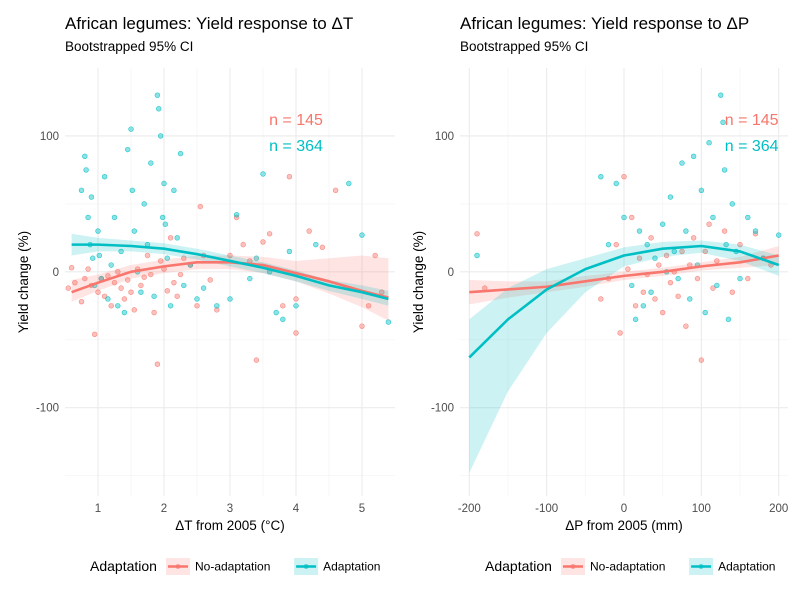  I want to click on chart-title: African legumes: Yield response to ΔT, so click(209, 23).